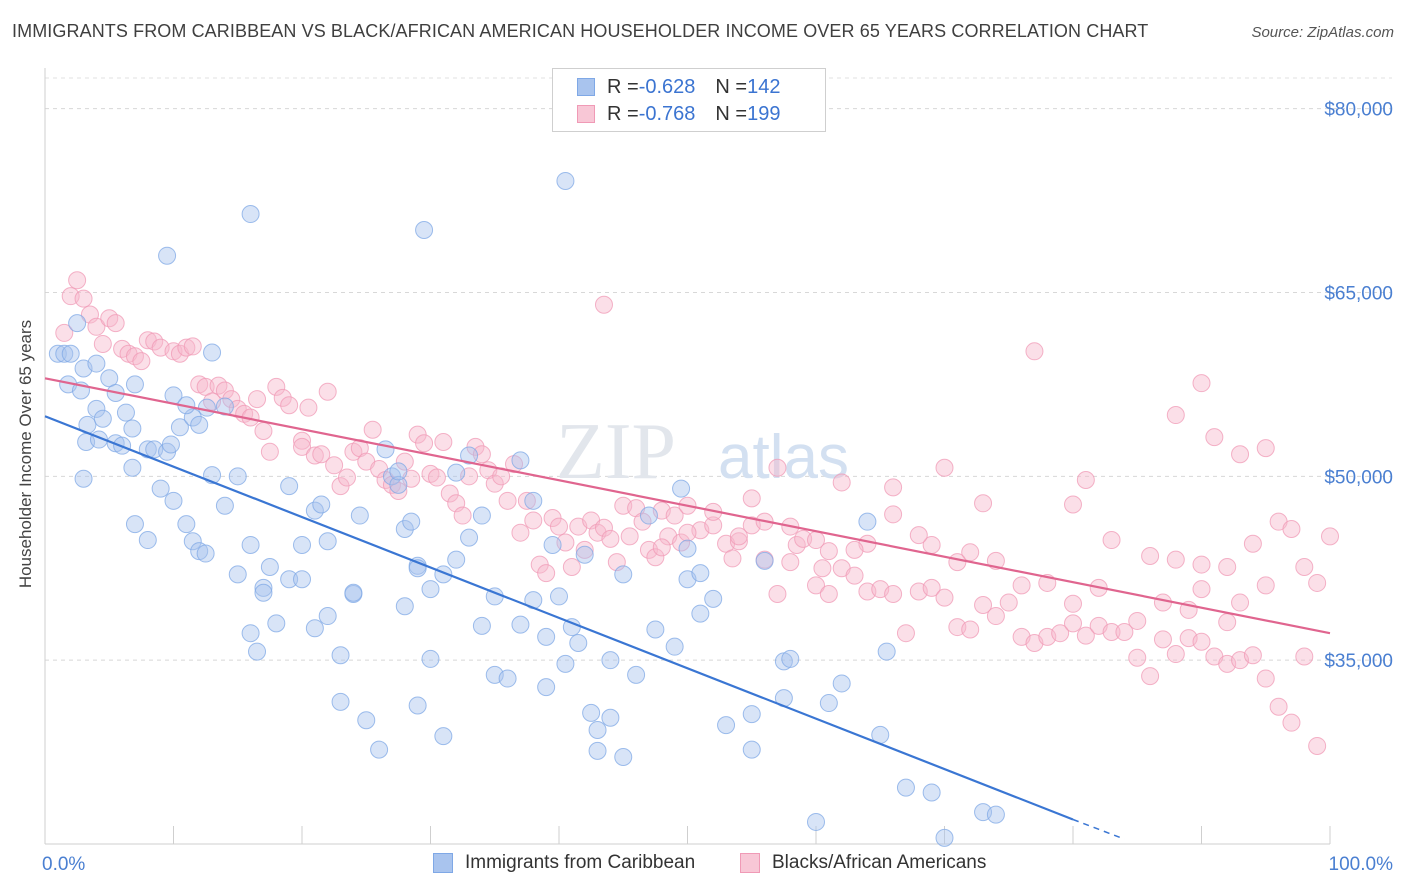  I want to click on legend-swatch-caribbean, so click(586, 87).